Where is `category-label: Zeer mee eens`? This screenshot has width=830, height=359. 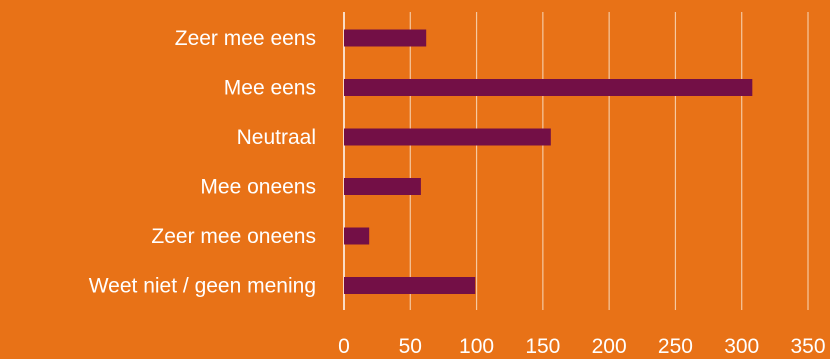 category-label: Zeer mee eens is located at coordinates (245, 38).